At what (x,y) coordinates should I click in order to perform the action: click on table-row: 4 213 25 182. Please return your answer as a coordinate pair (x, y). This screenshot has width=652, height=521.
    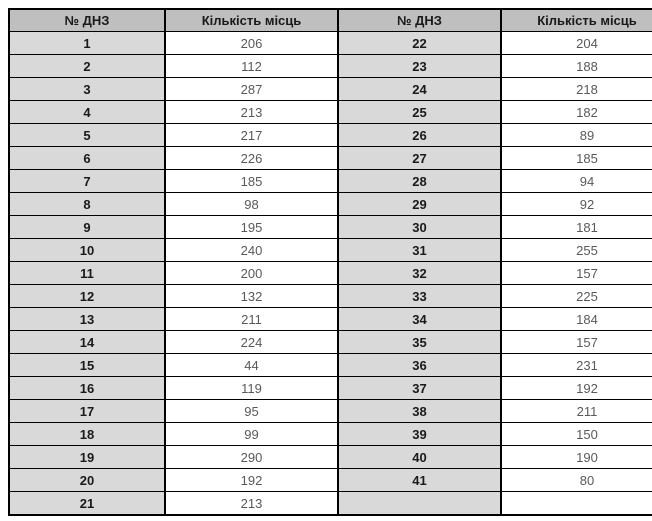
    Looking at the image, I should click on (330, 112).